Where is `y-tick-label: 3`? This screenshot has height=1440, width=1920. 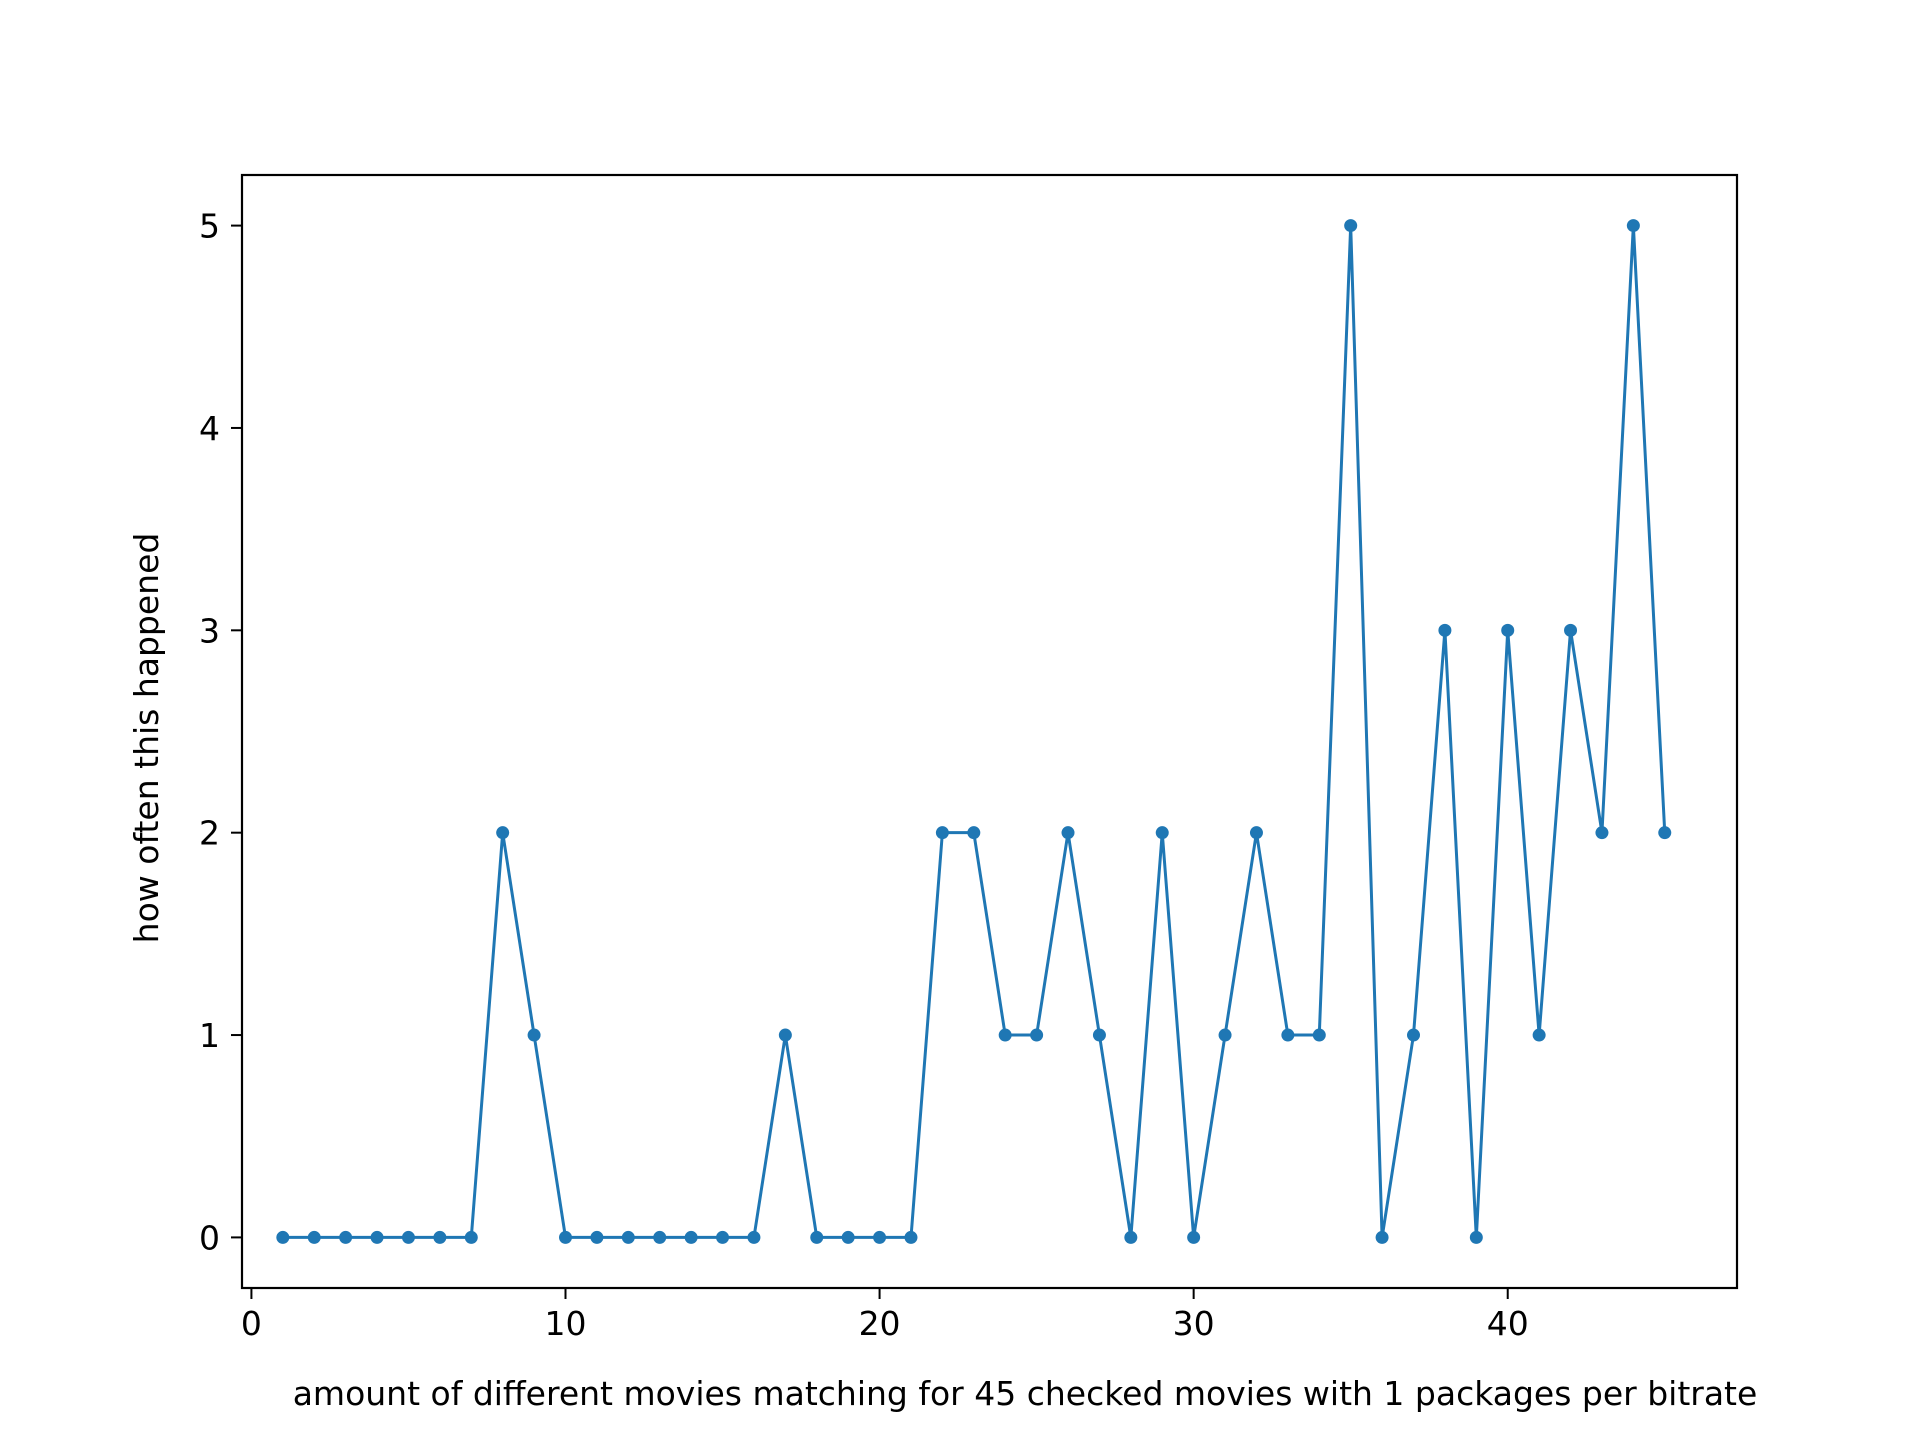
y-tick-label: 3 is located at coordinates (209, 630).